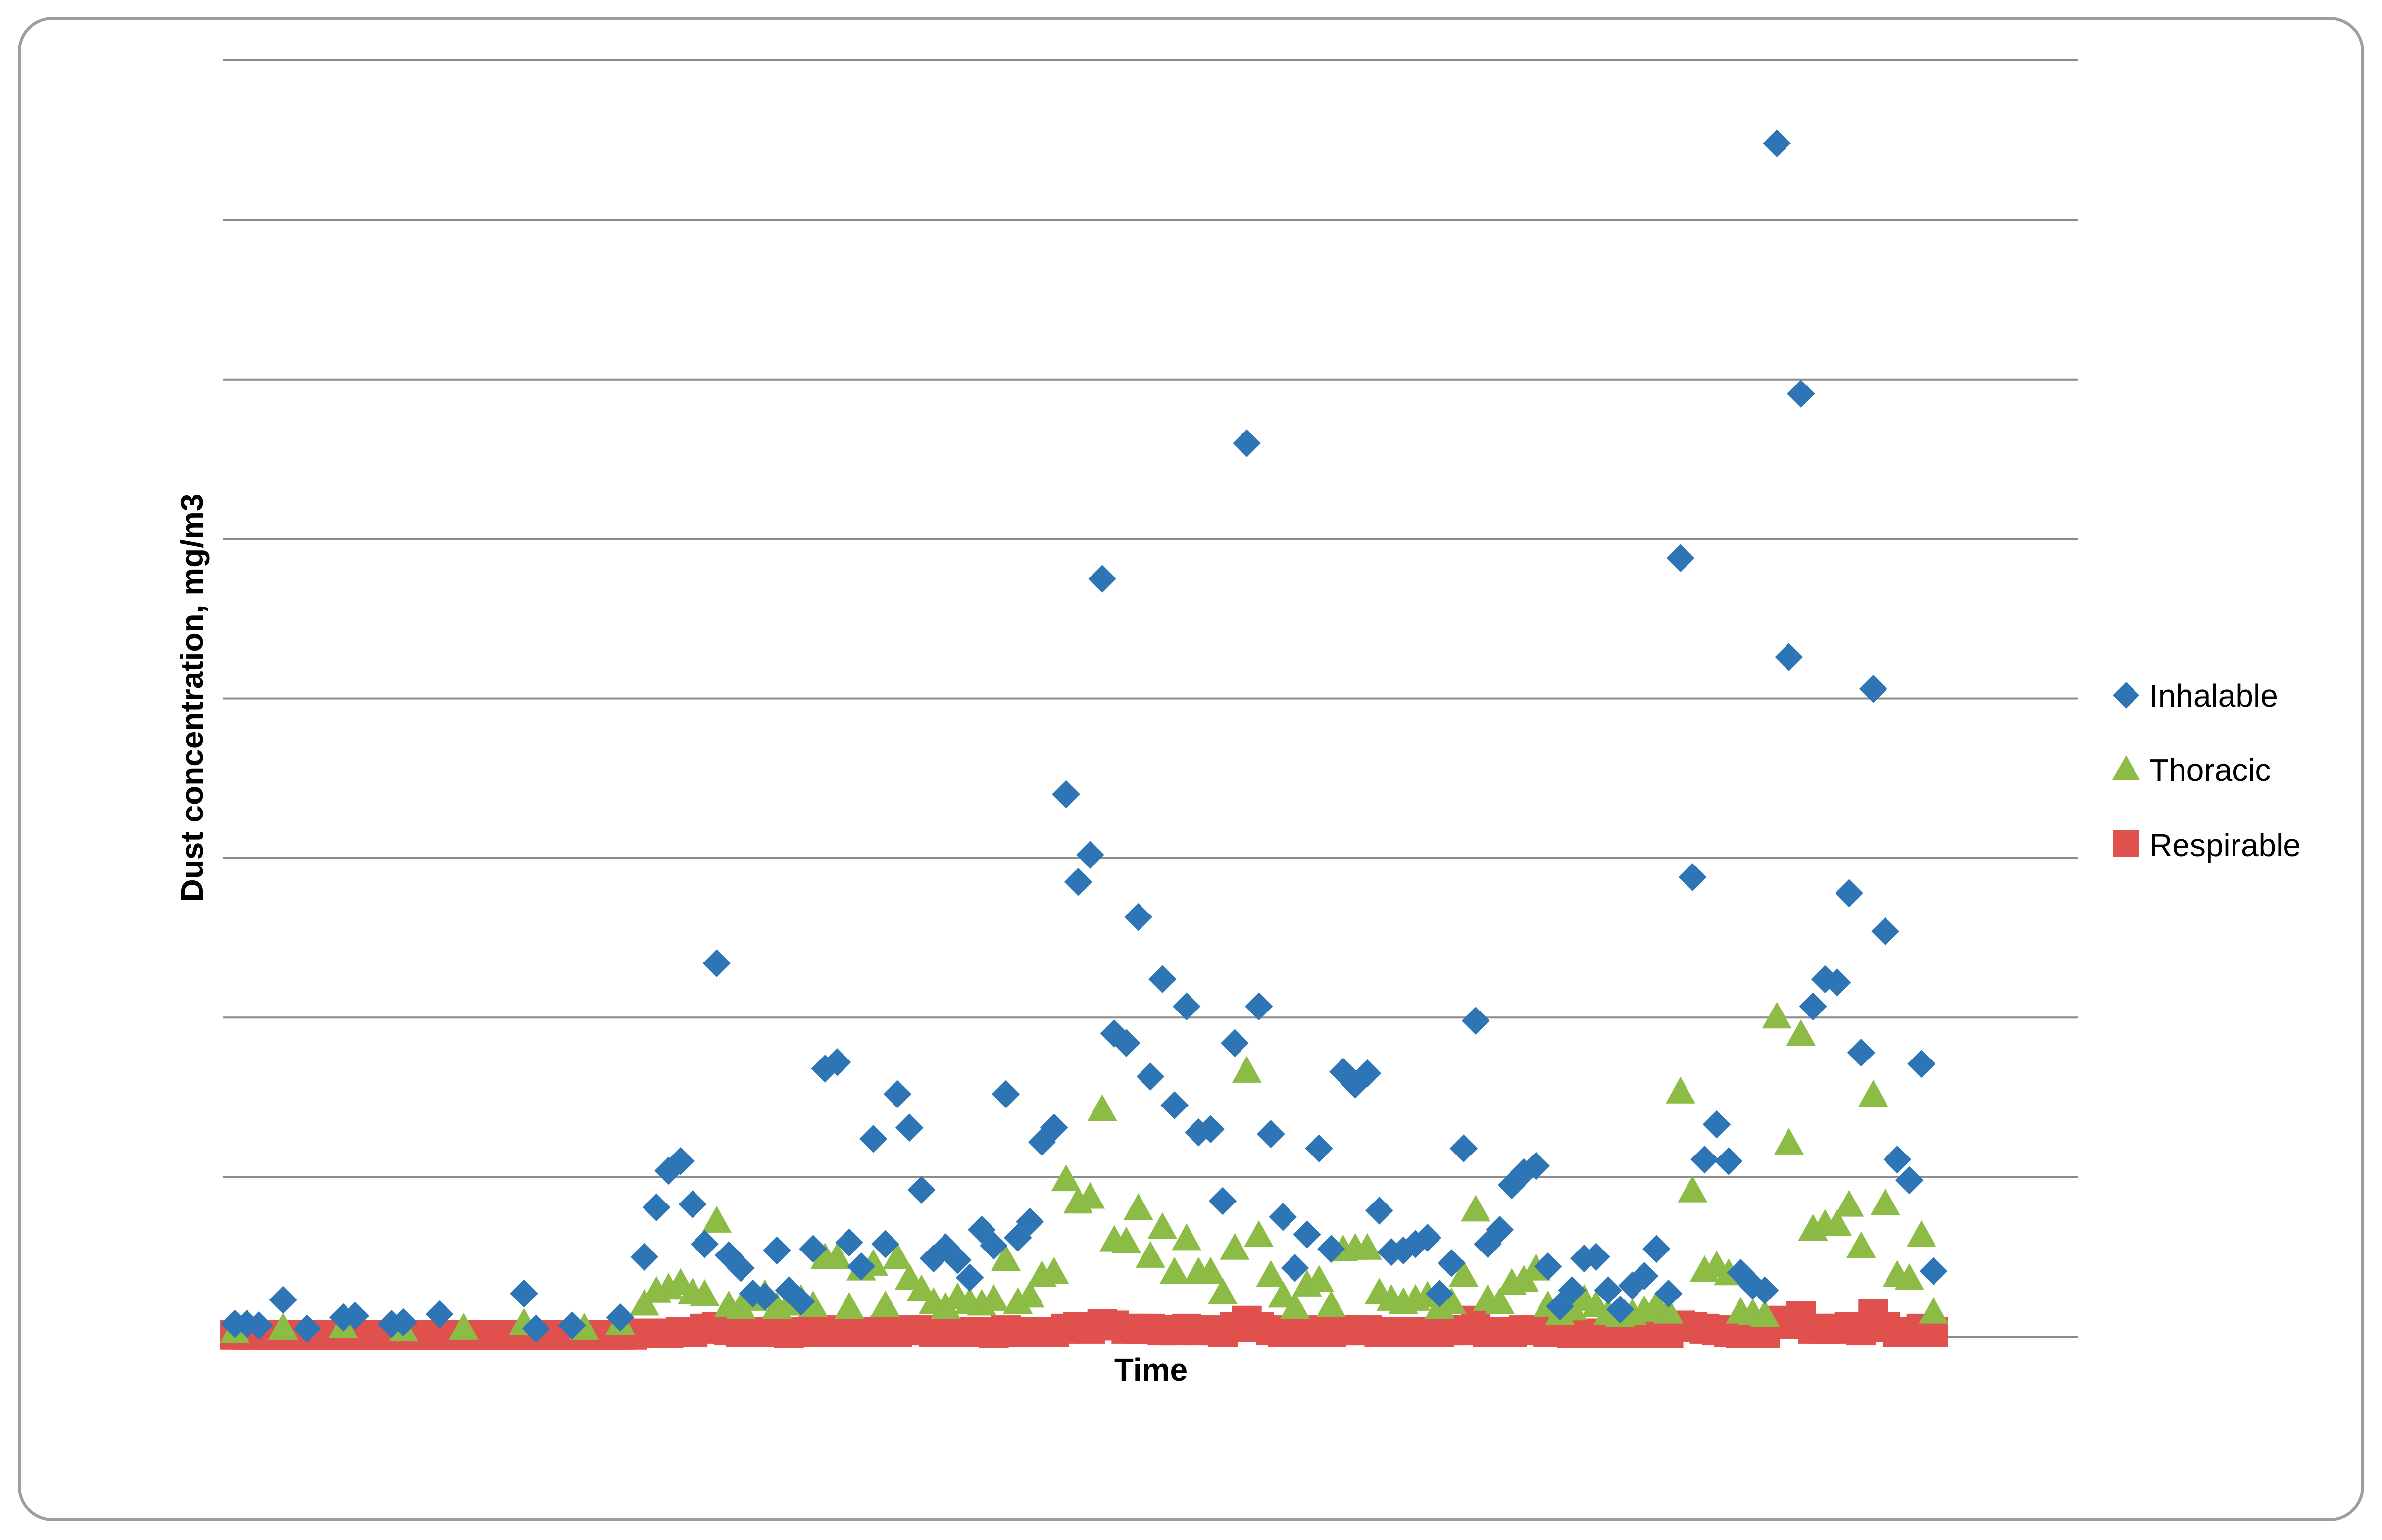 This screenshot has width=2382, height=1540. I want to click on respirable-series, so click(1084, 1324).